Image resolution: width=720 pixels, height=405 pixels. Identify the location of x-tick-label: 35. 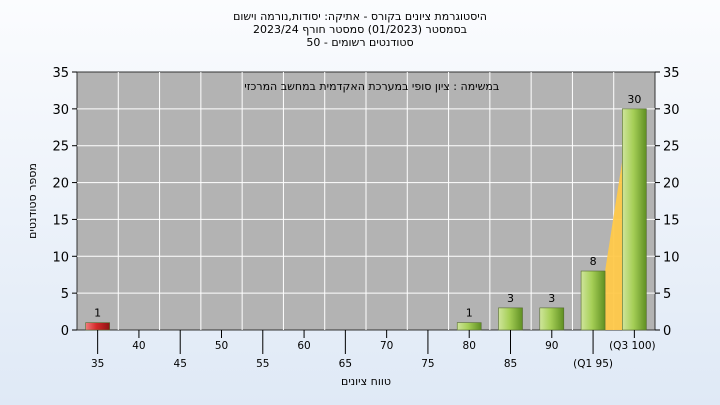
(97, 364).